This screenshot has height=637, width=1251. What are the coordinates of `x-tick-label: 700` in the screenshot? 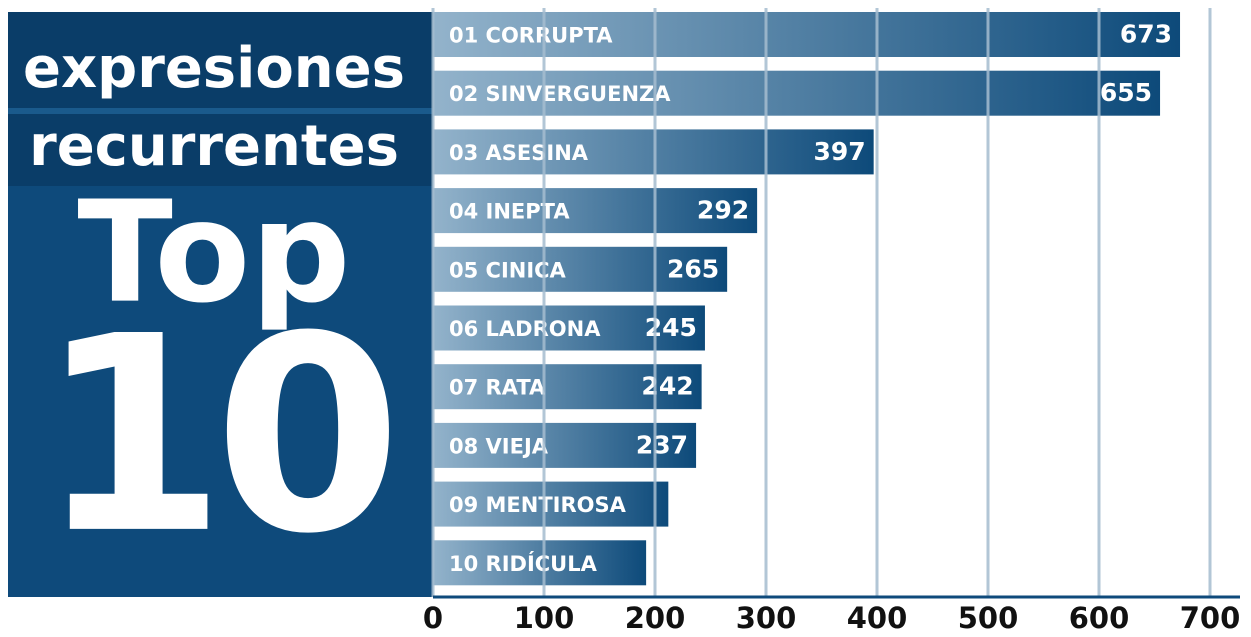 It's located at (1210, 618).